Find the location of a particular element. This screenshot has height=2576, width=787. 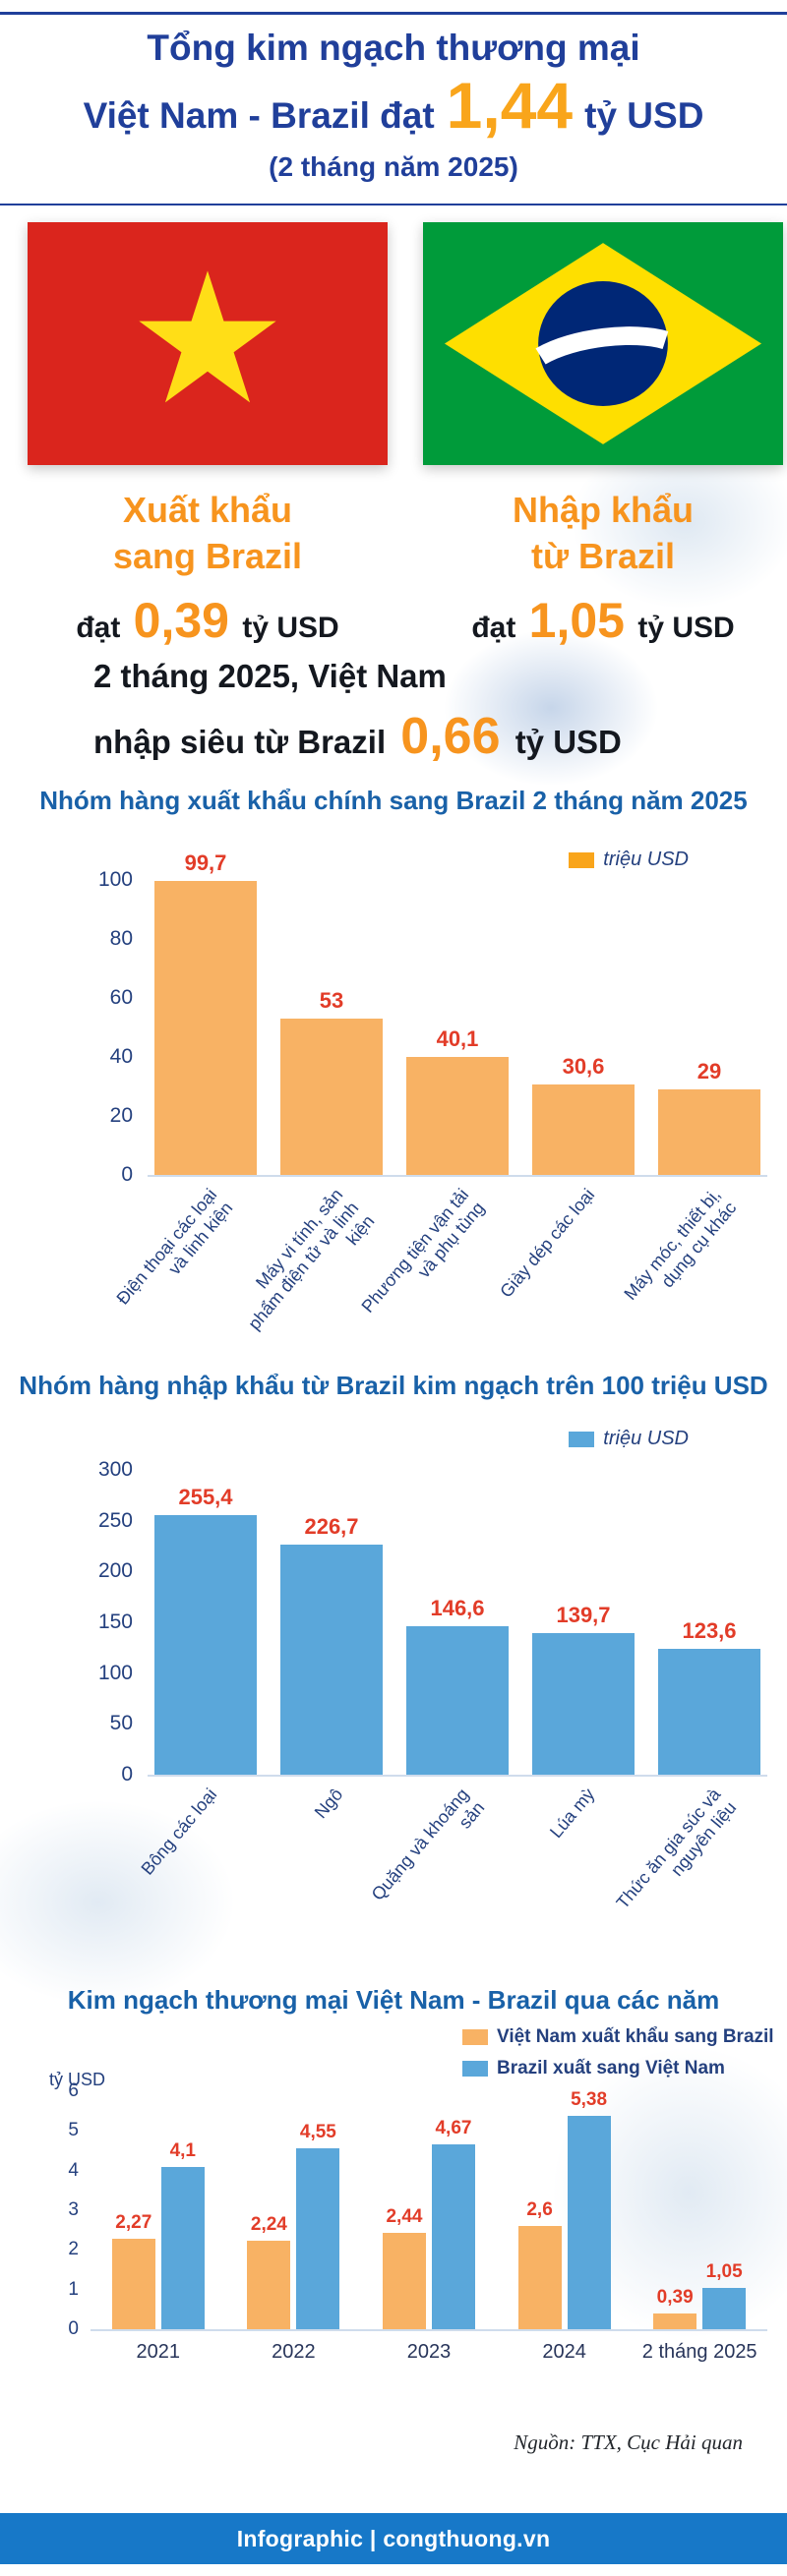

export-stat-heading: Xuất khẩu sang Brazil is located at coordinates (208, 534).